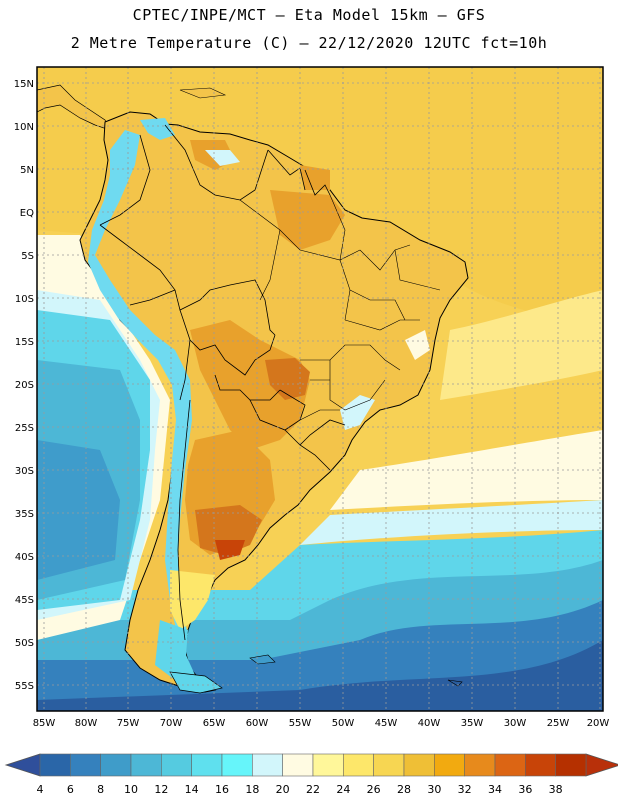 Image resolution: width=618 pixels, height=800 pixels. I want to click on lon-label: 25W, so click(558, 723).